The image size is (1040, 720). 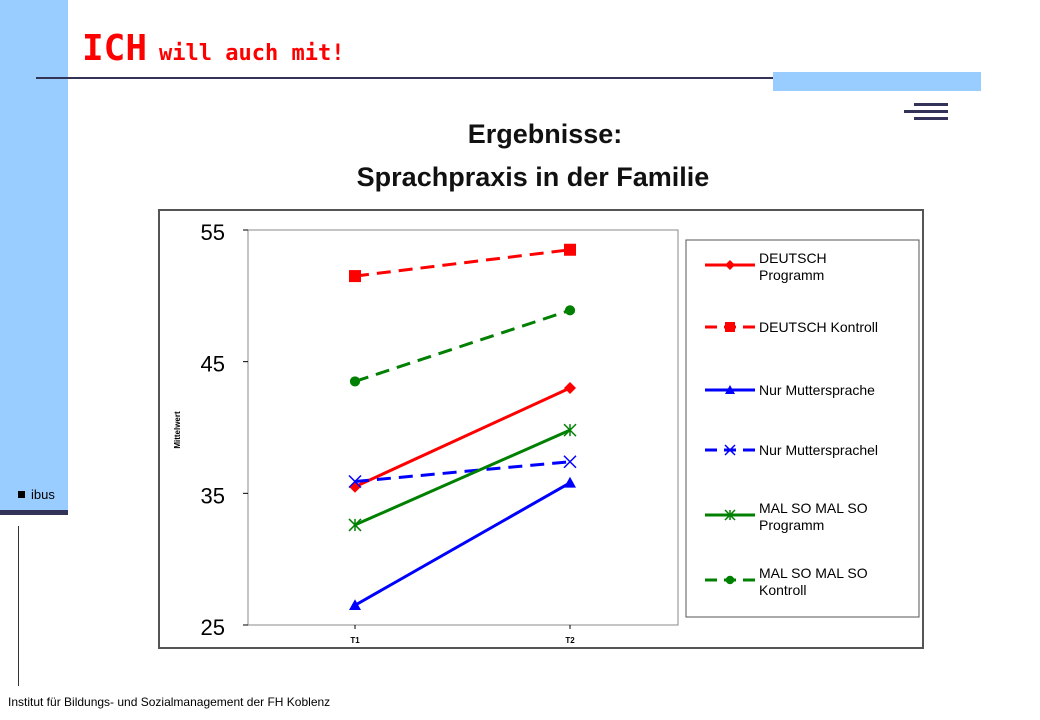 I want to click on title-accent-bar, so click(x=877, y=81).